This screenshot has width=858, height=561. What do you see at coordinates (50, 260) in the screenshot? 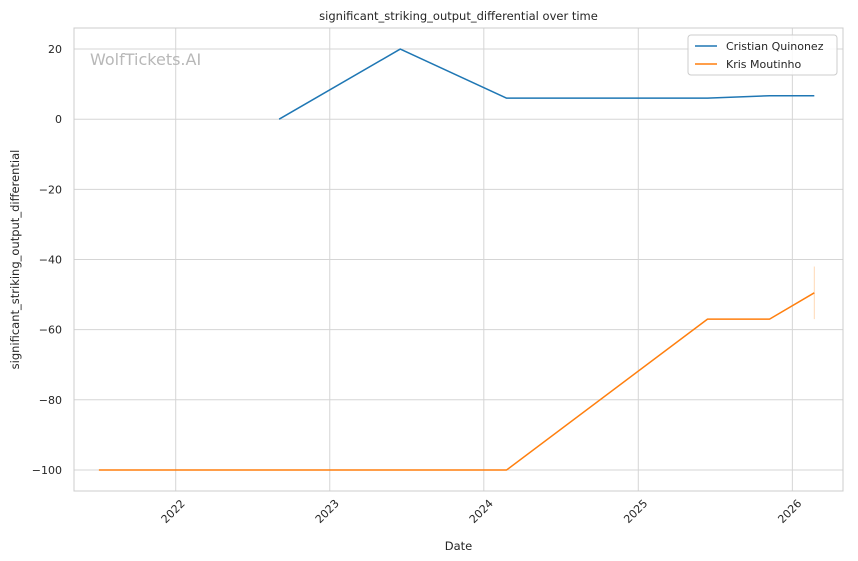
I see `y-tick-label: −40` at bounding box center [50, 260].